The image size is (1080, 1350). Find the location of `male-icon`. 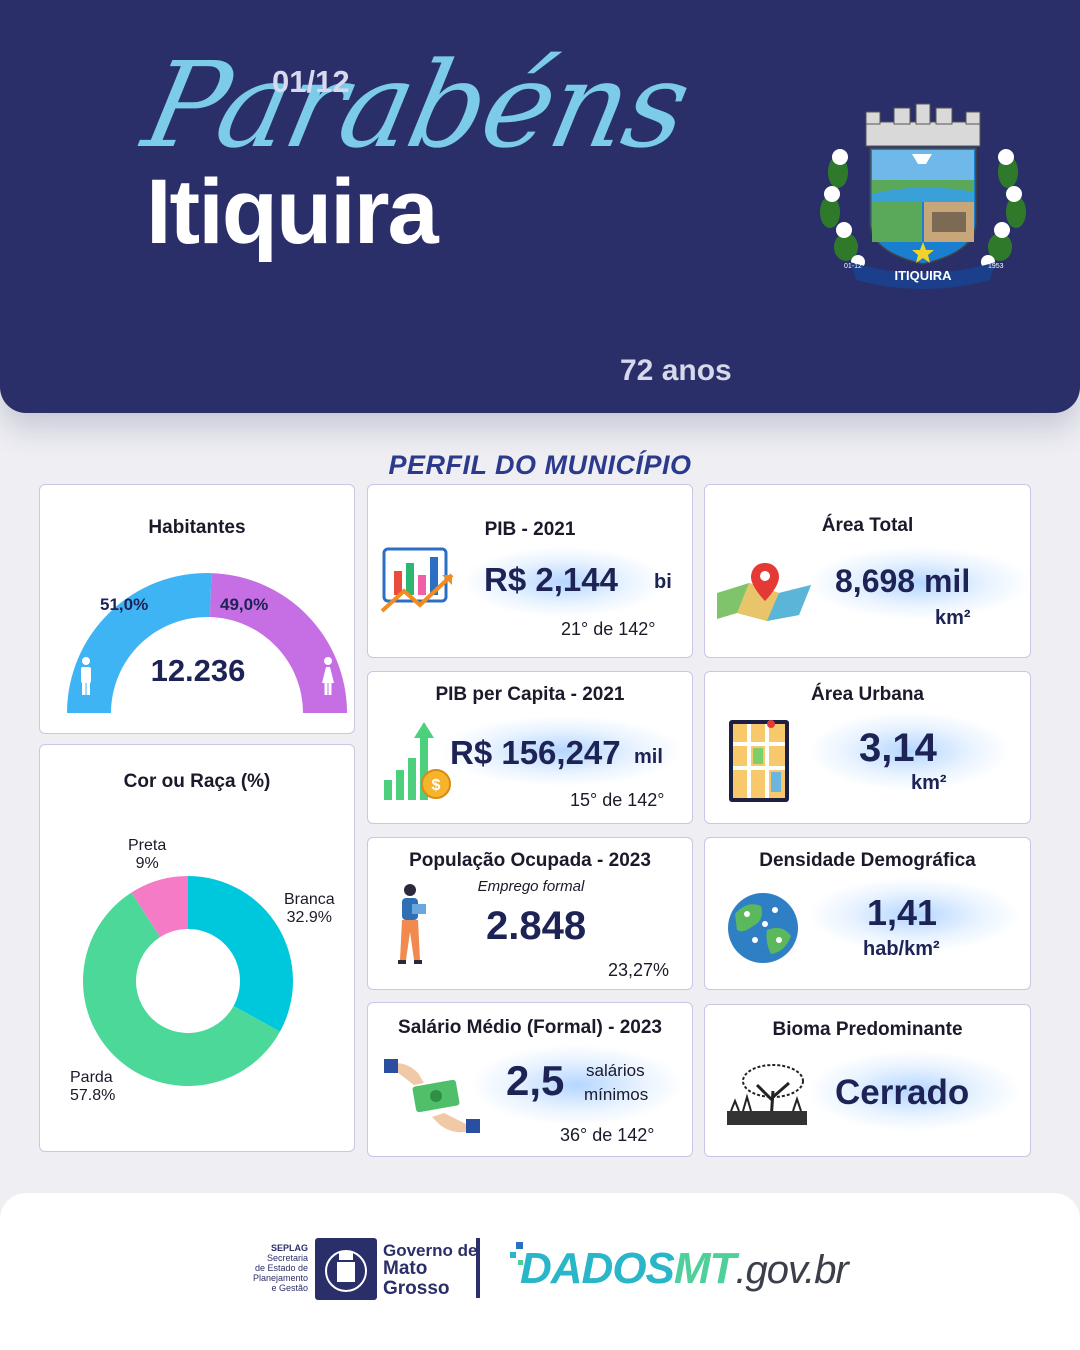

male-icon is located at coordinates (86, 676).